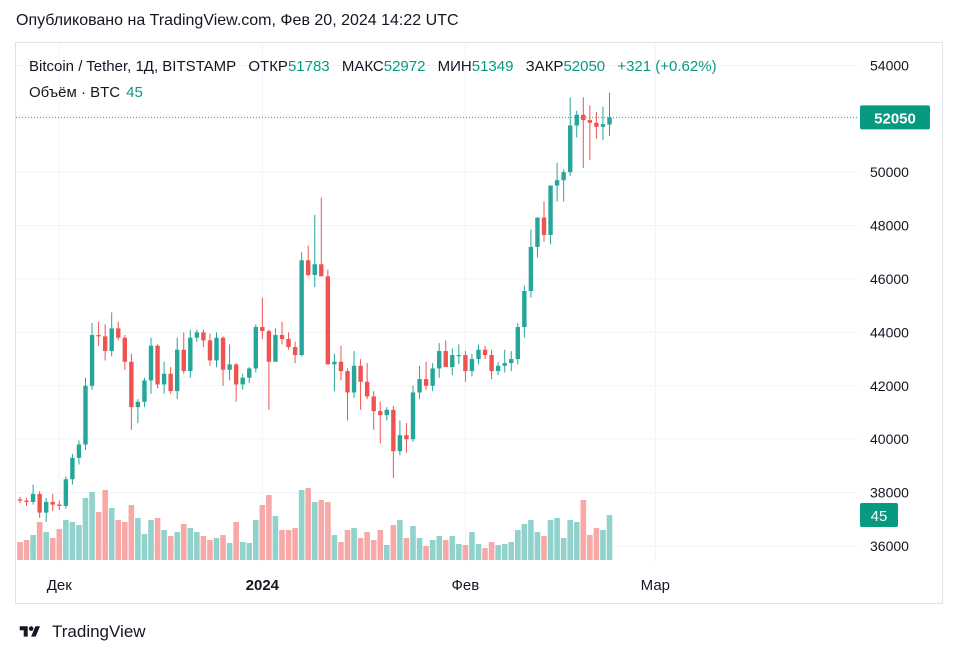 The image size is (960, 660). What do you see at coordinates (889, 439) in the screenshot?
I see `y-tick-label: 40000` at bounding box center [889, 439].